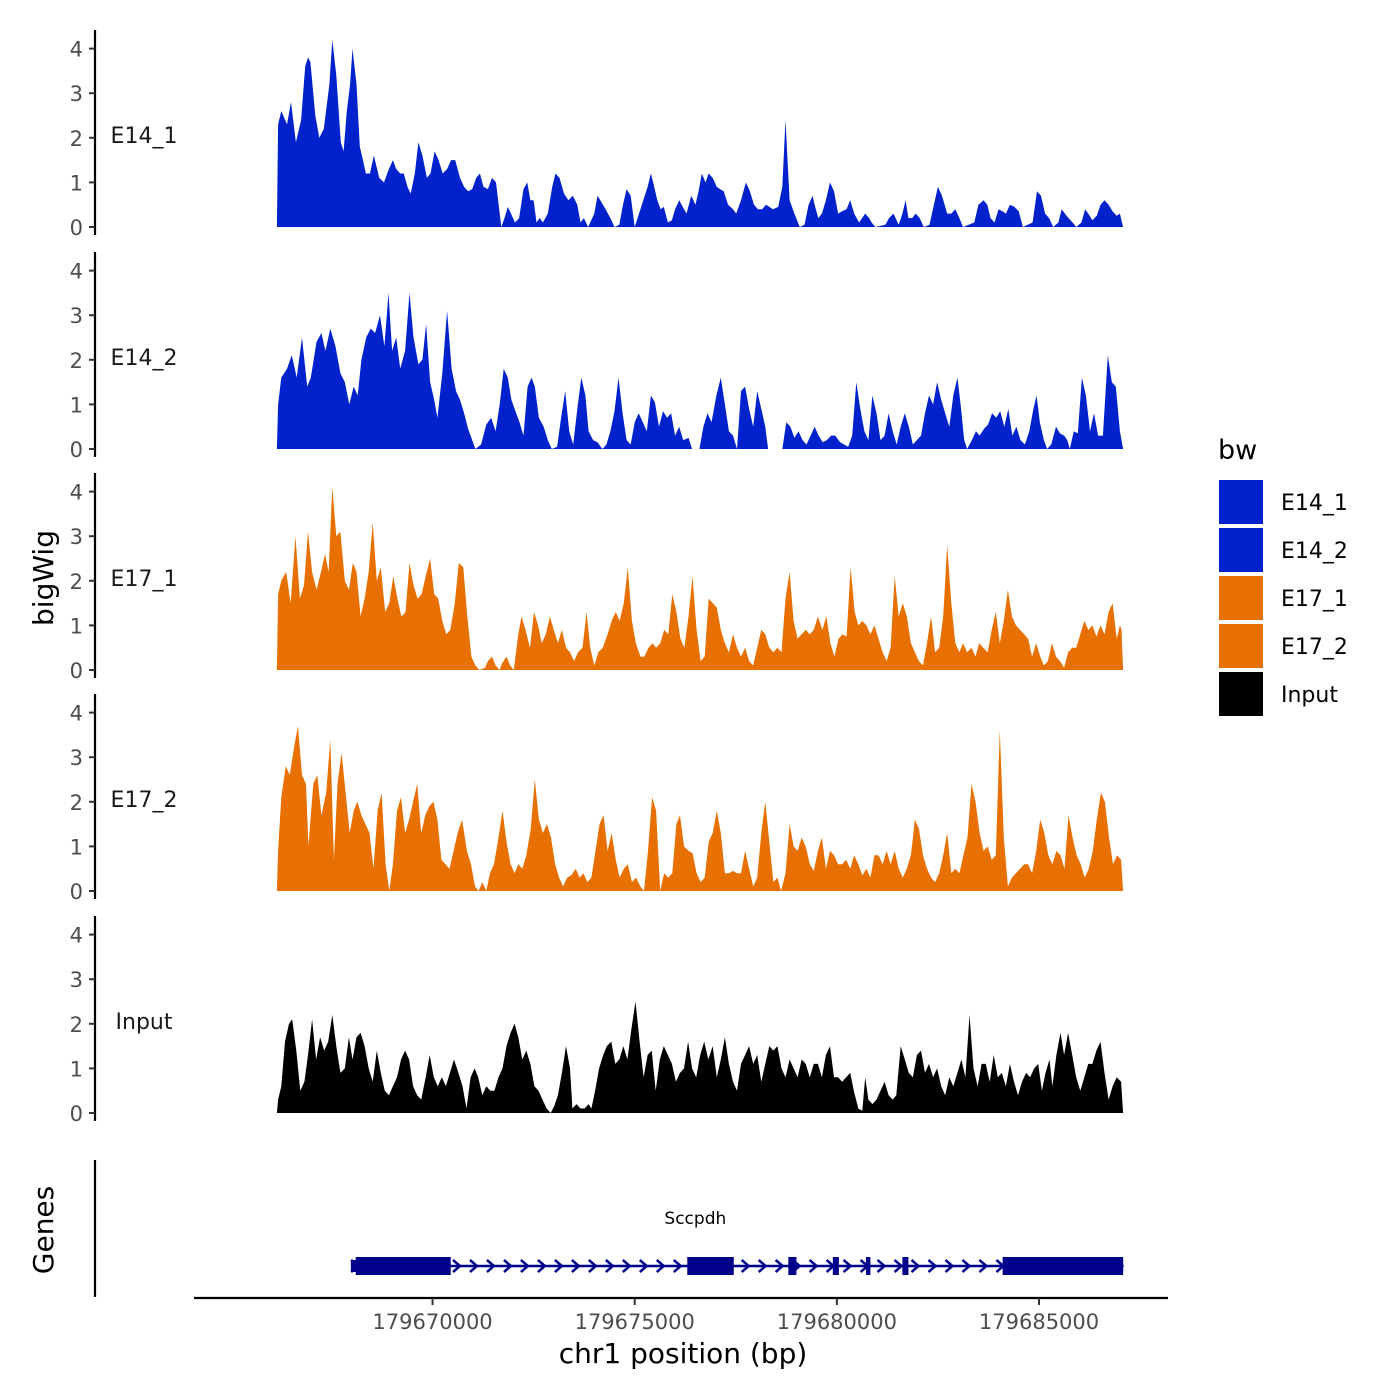 This screenshot has height=1400, width=1400. What do you see at coordinates (683, 1353) in the screenshot?
I see `x-axis-title: chr1 position (bp)` at bounding box center [683, 1353].